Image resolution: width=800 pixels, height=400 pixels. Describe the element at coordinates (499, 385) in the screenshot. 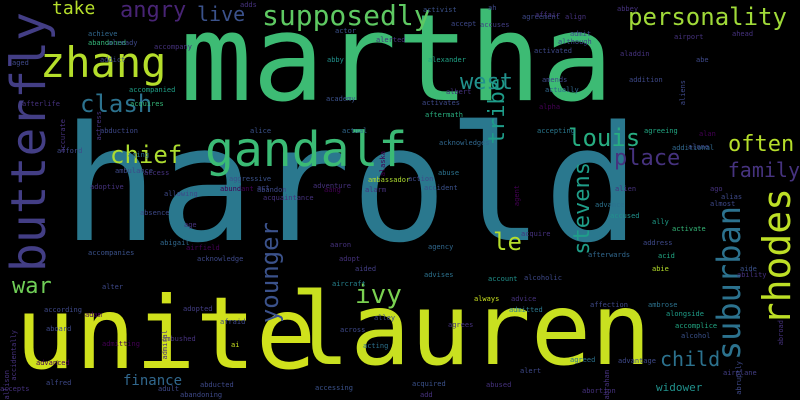

I see `word-149: abused` at that location.